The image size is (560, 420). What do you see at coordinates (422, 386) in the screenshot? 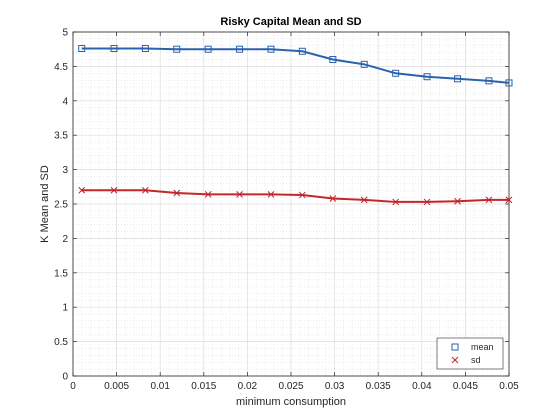
I see `x-tick-label: 0.04` at bounding box center [422, 386].